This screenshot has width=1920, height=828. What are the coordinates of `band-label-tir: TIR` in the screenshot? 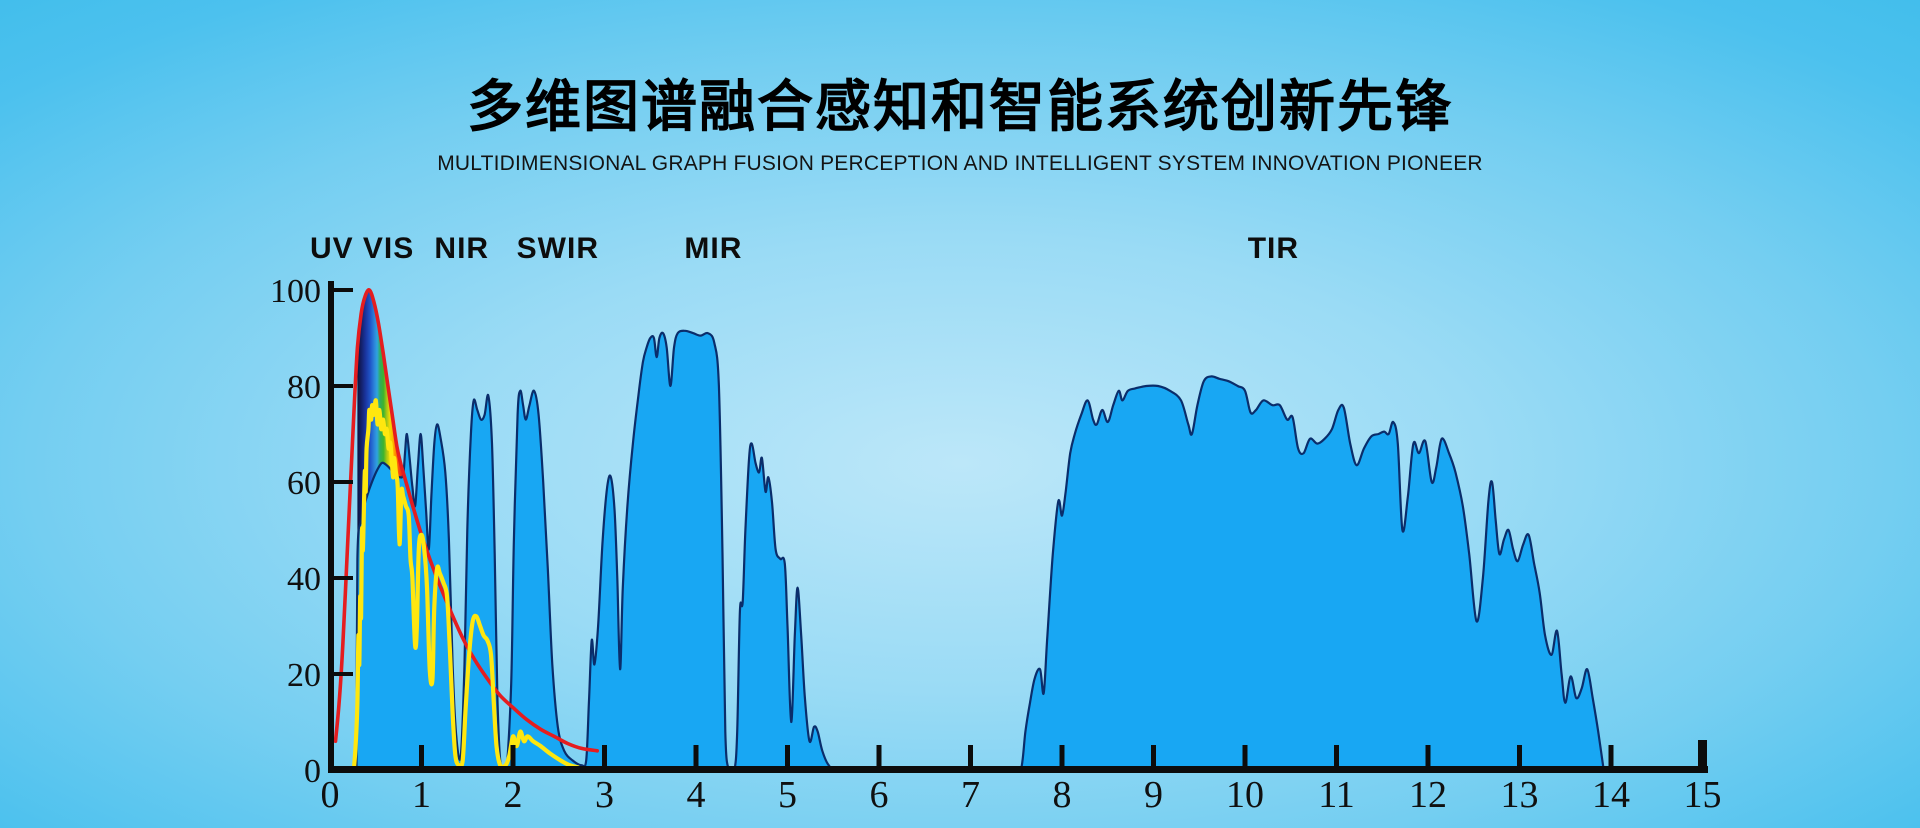 It's located at (1273, 248).